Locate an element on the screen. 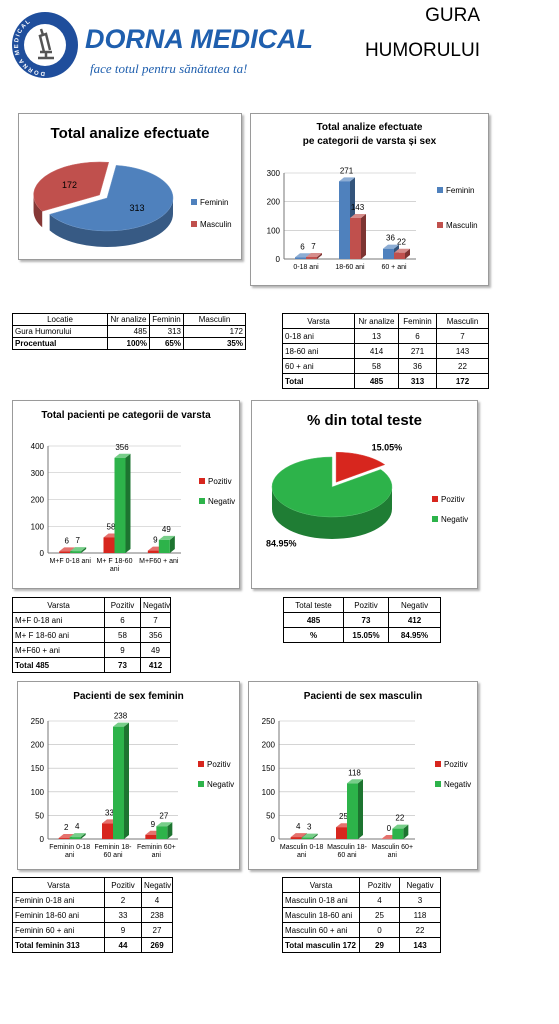 Image resolution: width=559 pixels, height=1024 pixels. table-row: 18-60 ani 414 271 143 is located at coordinates (385, 351).